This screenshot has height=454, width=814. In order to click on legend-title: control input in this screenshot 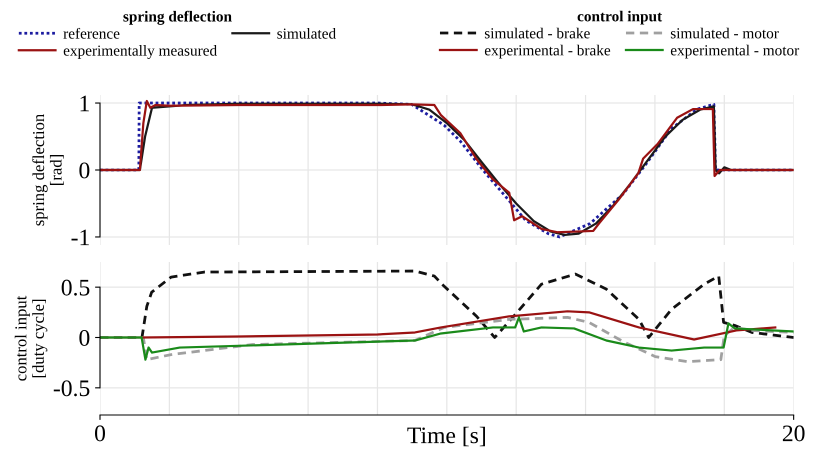, I will do `click(620, 17)`.